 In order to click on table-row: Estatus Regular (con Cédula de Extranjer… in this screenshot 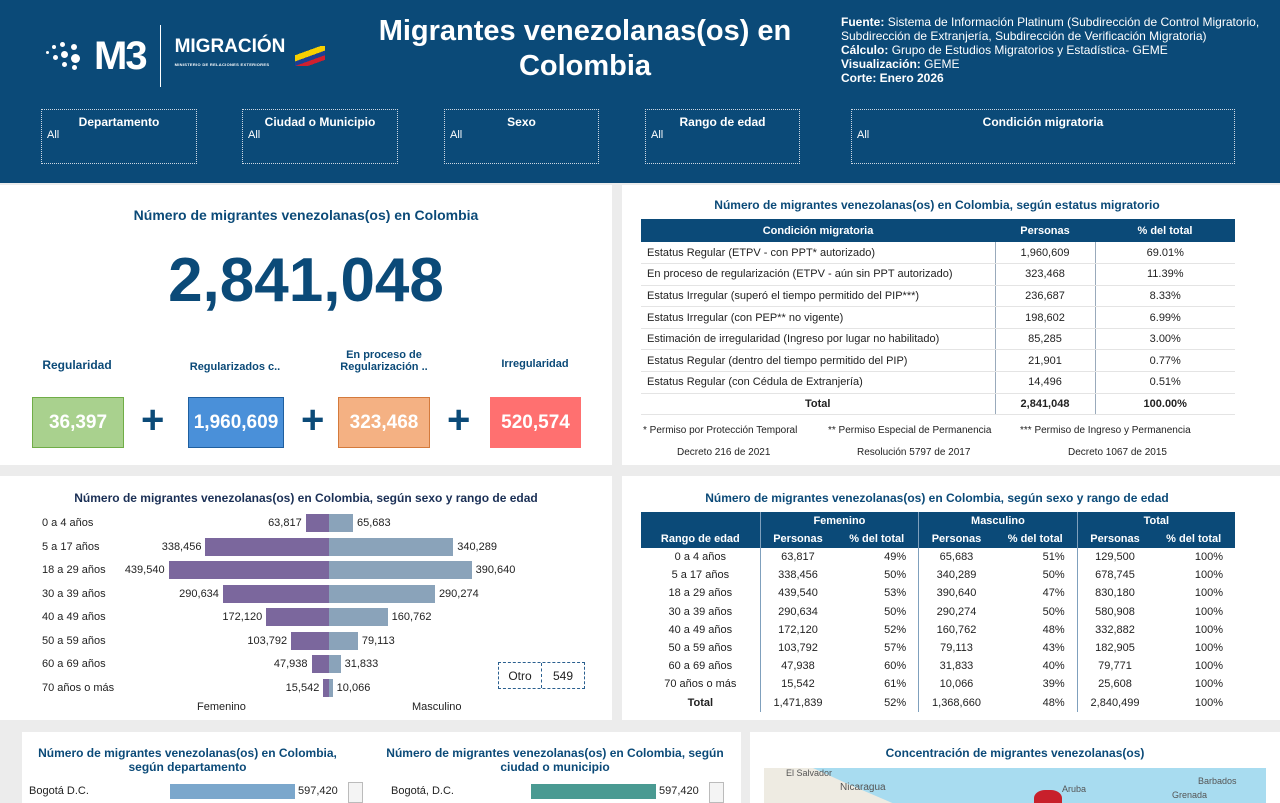, I will do `click(938, 382)`.